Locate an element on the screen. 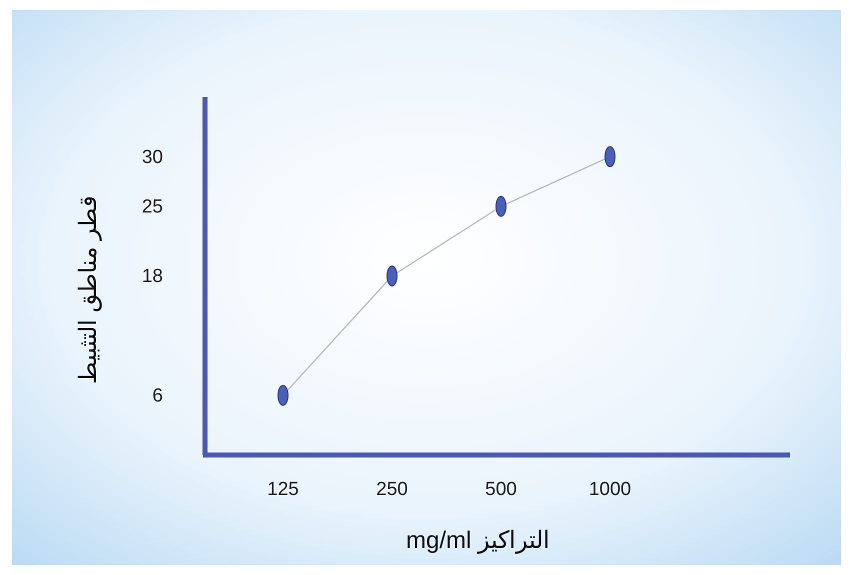  y-tick-label: 25 is located at coordinates (152, 207).